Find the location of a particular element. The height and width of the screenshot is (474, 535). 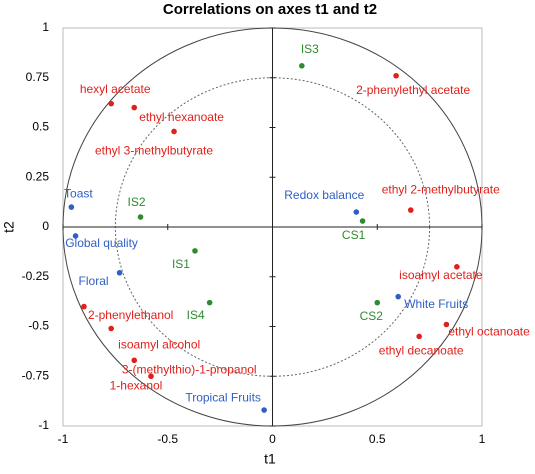

point-label: 1-hexanol is located at coordinates (136, 385).